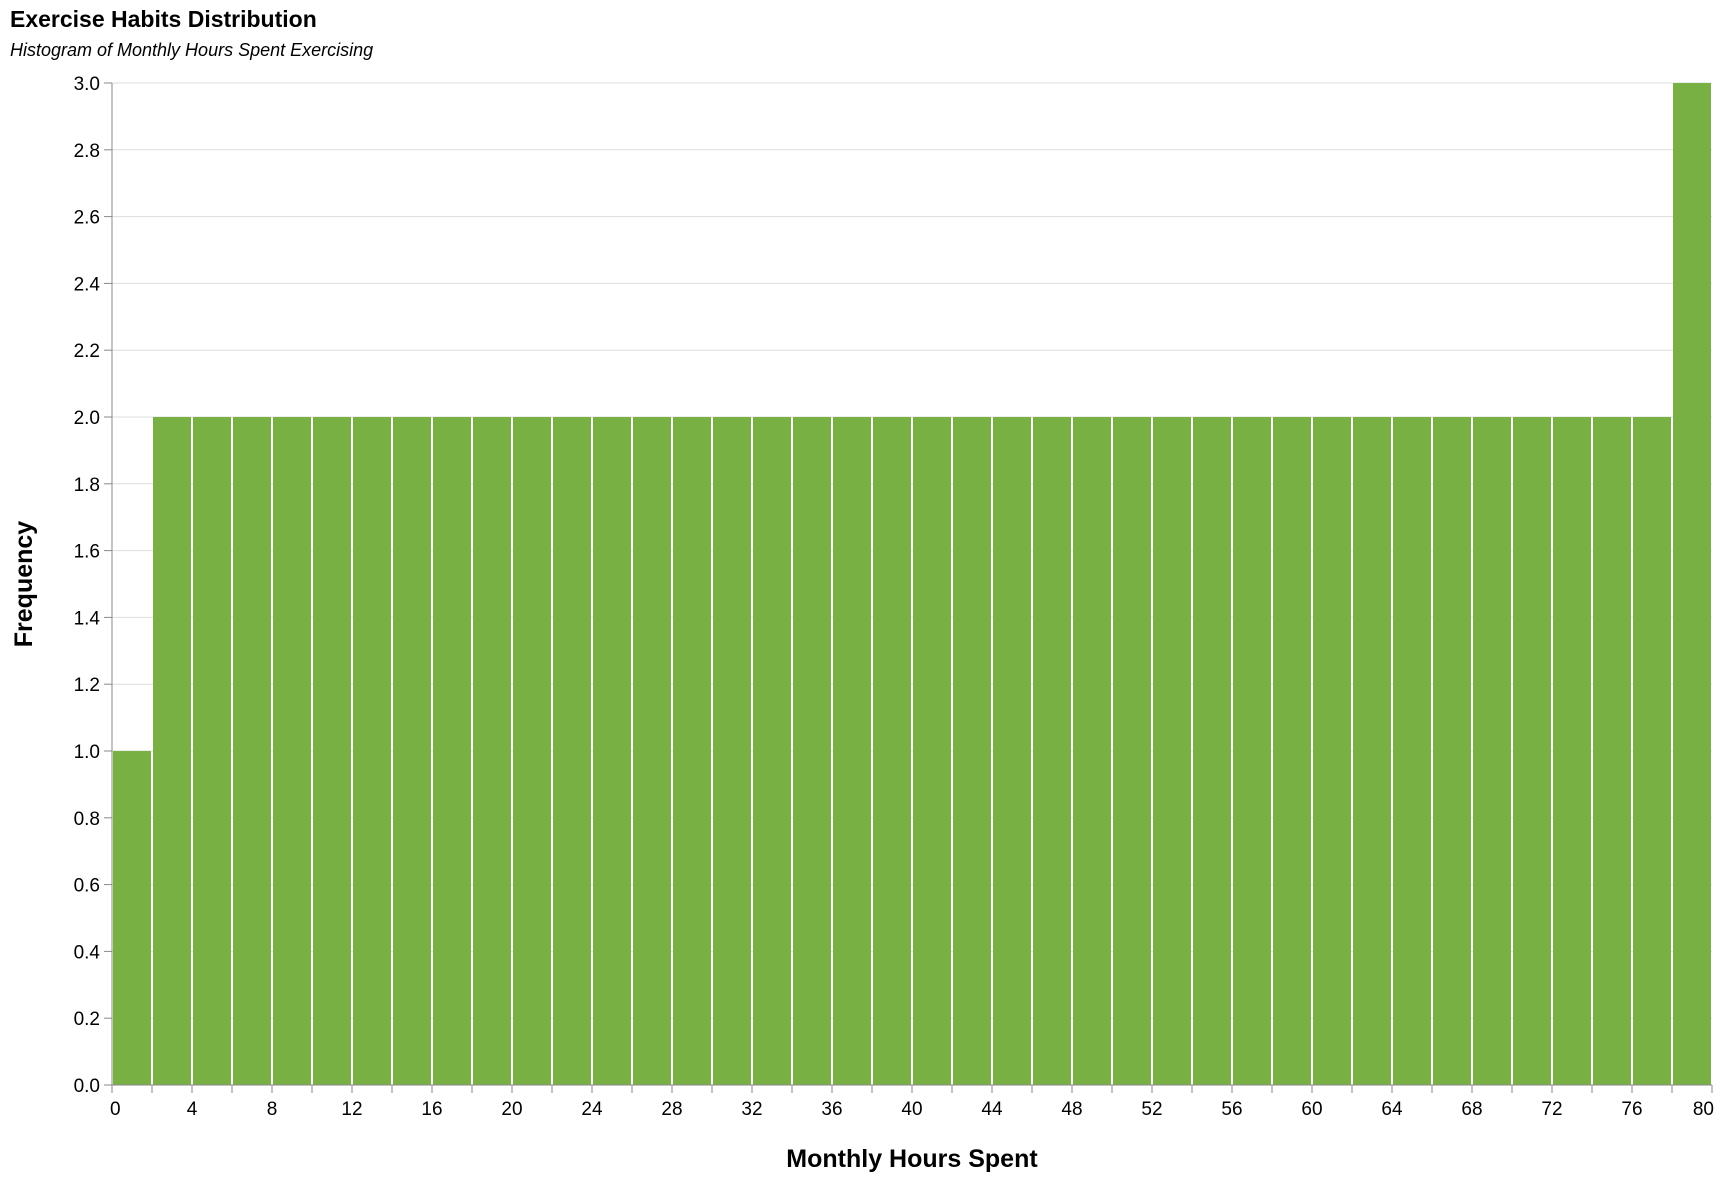 This screenshot has height=1180, width=1722. What do you see at coordinates (1703, 1109) in the screenshot?
I see `x-tick-label: 80` at bounding box center [1703, 1109].